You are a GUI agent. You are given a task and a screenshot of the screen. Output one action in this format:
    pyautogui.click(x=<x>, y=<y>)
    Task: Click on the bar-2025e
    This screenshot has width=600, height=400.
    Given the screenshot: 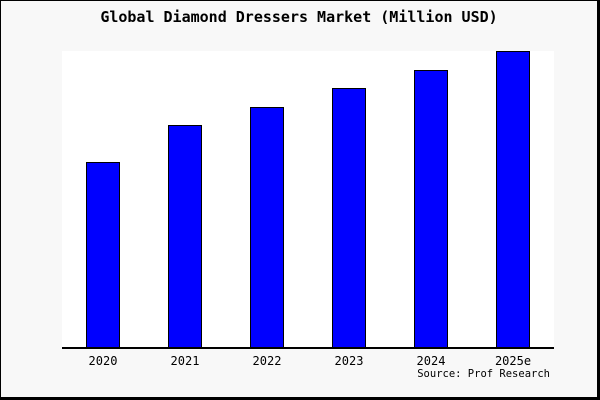 What is the action you would take?
    pyautogui.click(x=513, y=199)
    